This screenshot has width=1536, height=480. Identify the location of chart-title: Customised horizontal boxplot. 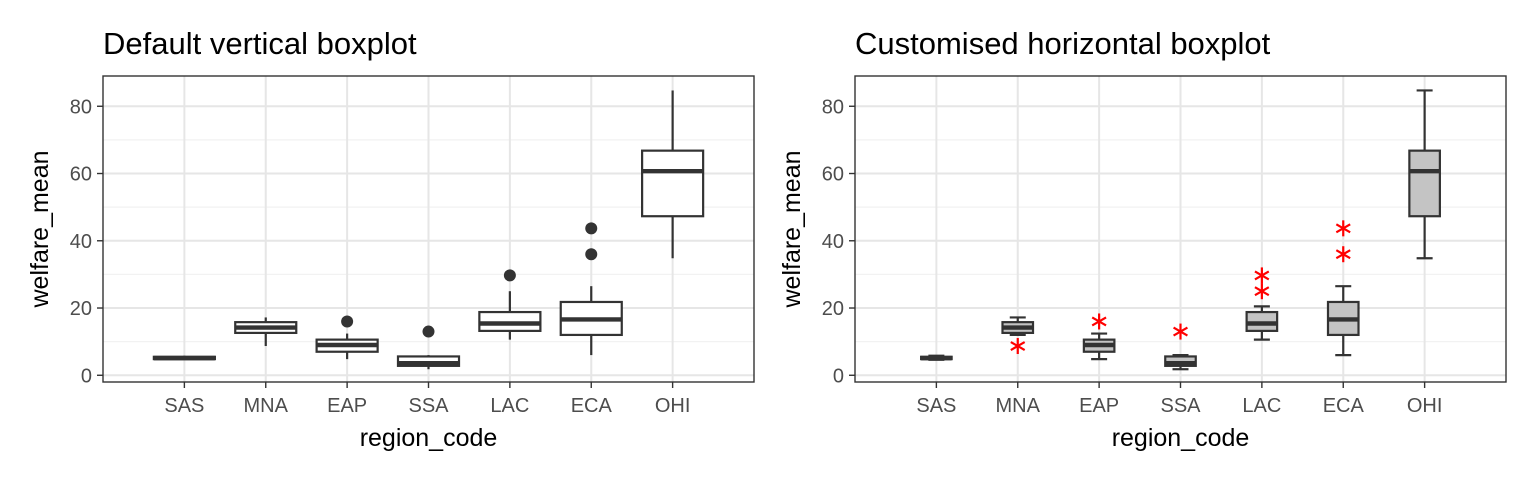
(1063, 43).